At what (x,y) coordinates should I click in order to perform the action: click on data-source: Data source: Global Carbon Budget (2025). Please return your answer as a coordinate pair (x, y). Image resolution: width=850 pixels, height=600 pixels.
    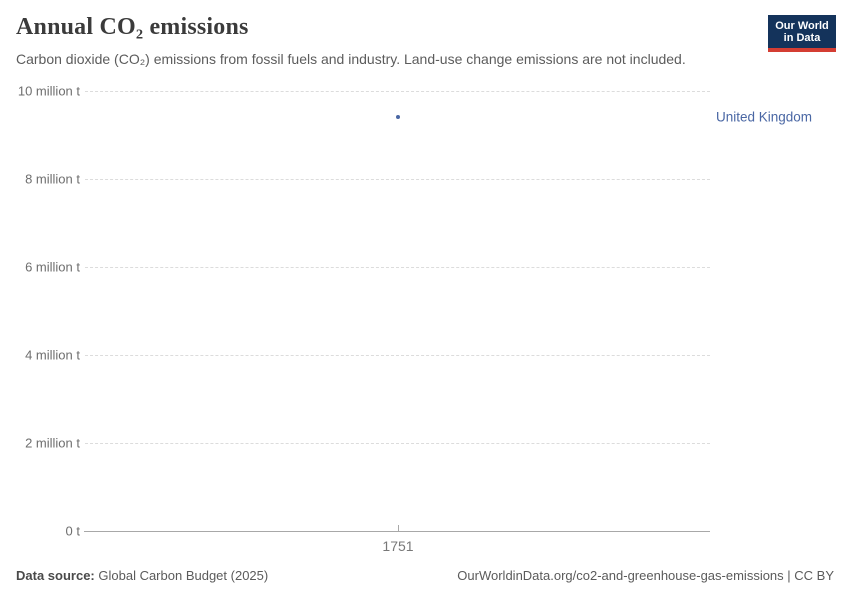
    Looking at the image, I should click on (142, 575).